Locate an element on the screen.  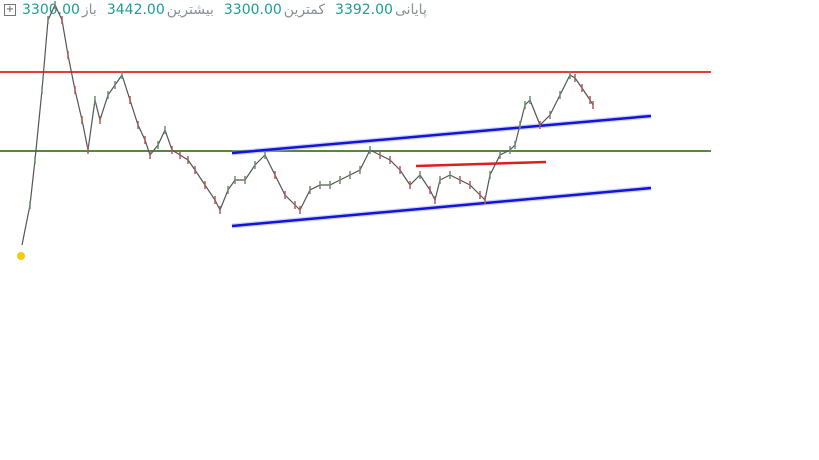
ohlc-label: باز is located at coordinates (89, 10).